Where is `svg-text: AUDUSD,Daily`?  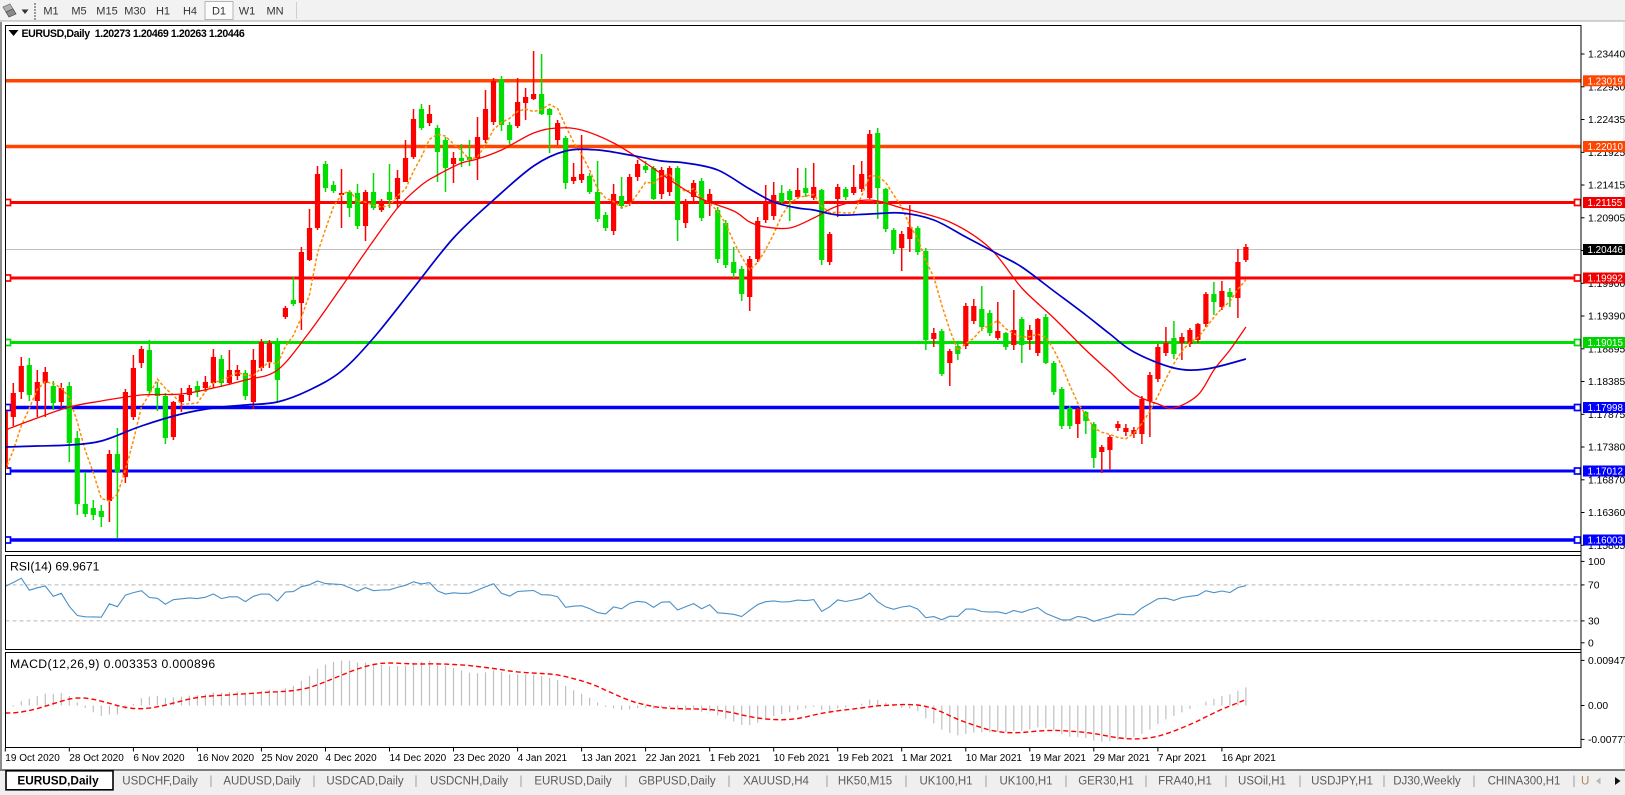 svg-text: AUDUSD,Daily is located at coordinates (262, 782).